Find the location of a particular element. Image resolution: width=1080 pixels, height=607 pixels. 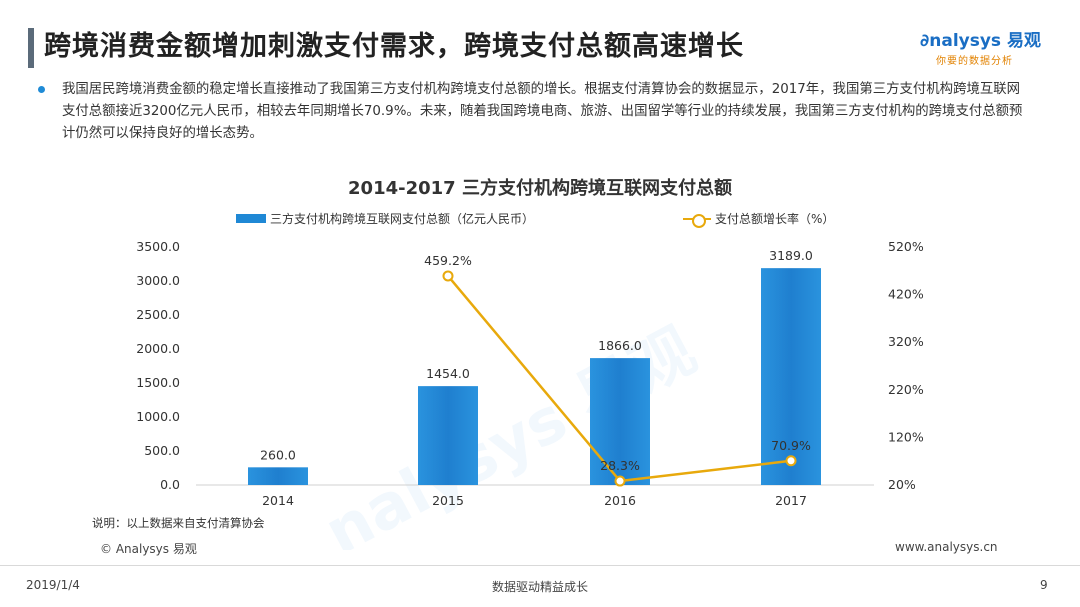

logo-brand-text: nalysys is located at coordinates (965, 41).